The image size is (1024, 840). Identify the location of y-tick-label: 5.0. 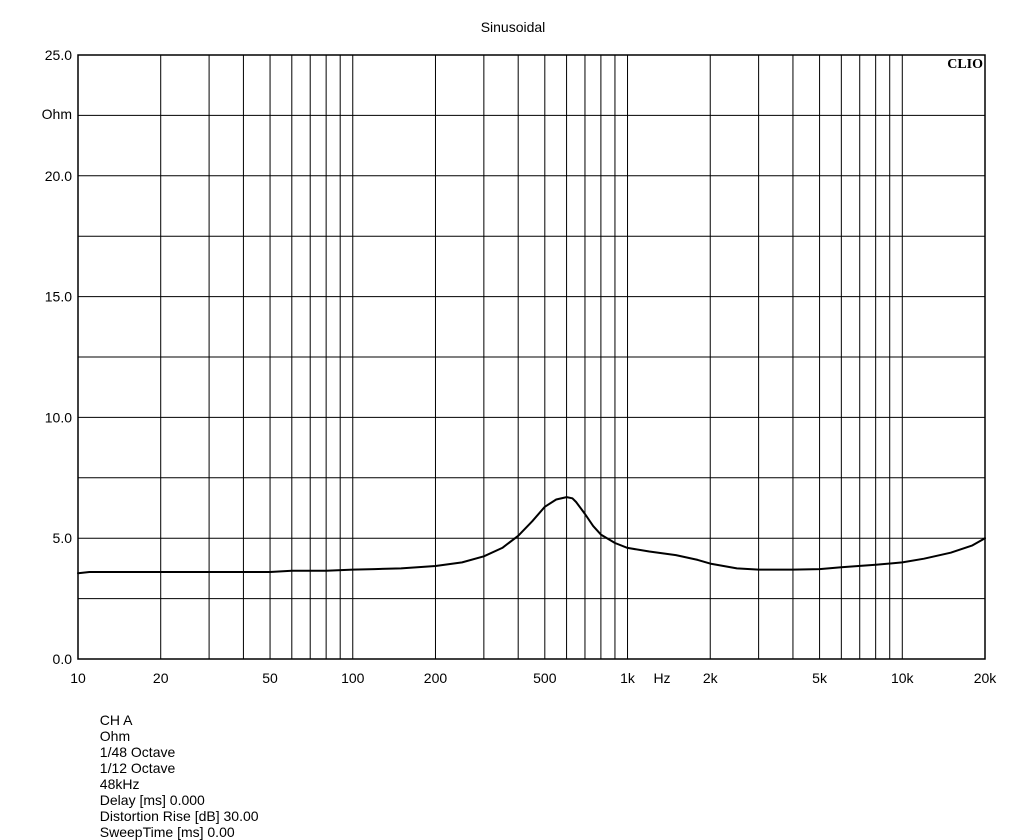
(63, 538).